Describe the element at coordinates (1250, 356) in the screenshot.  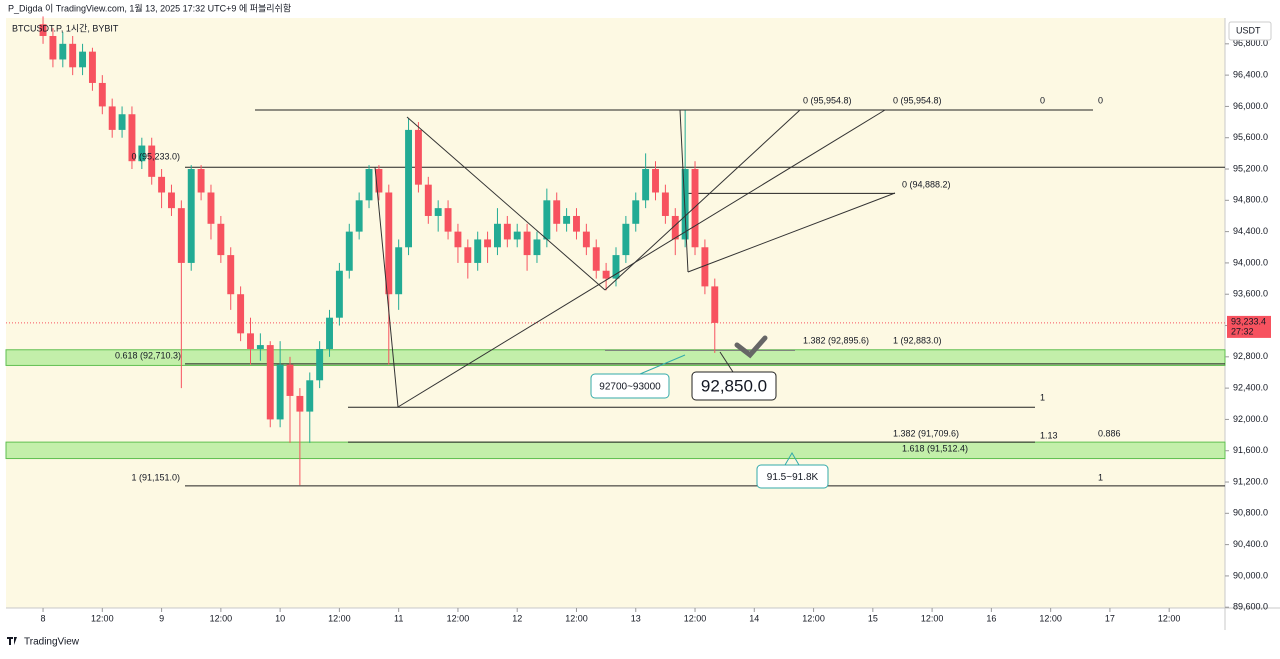
I see `y-tick-label: 92,800.0` at that location.